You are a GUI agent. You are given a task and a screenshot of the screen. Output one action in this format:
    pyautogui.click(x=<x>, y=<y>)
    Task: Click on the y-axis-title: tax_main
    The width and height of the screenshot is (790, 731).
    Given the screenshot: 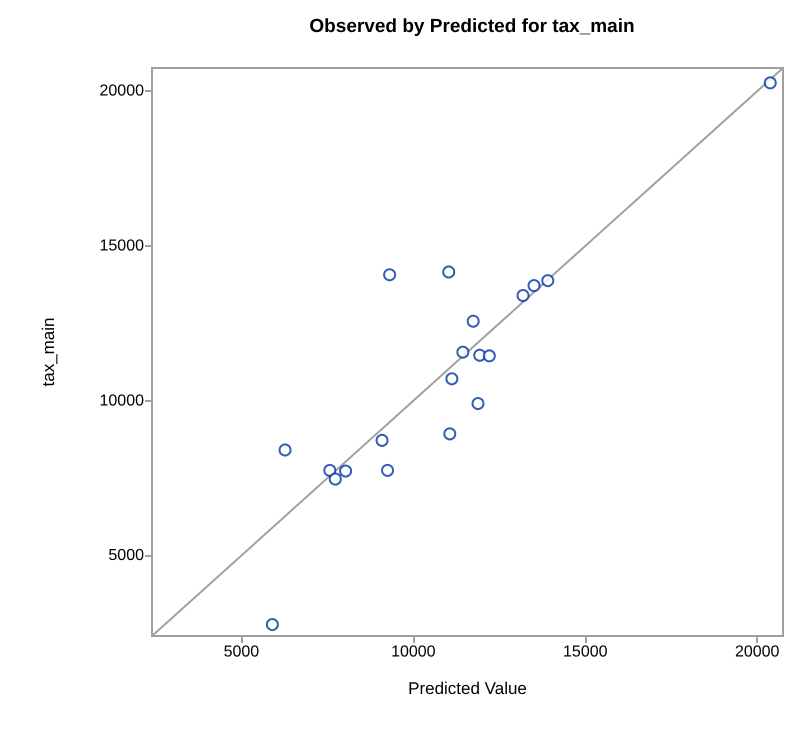 What is the action you would take?
    pyautogui.click(x=48, y=352)
    